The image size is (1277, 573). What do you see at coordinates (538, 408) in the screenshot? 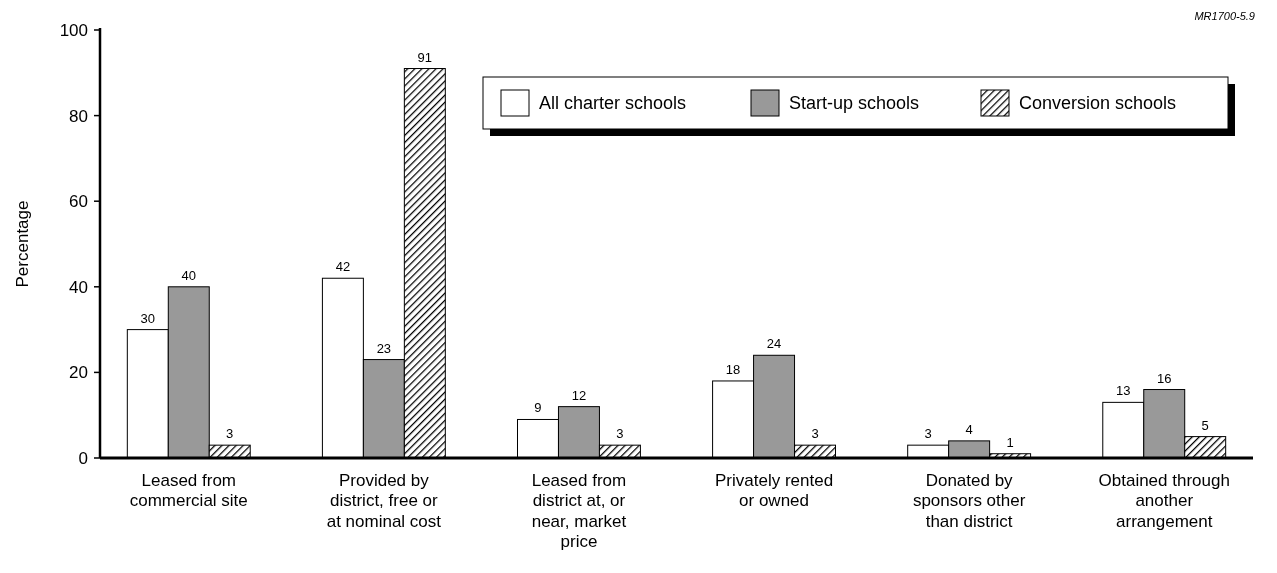
I see `data-label: 9` at bounding box center [538, 408].